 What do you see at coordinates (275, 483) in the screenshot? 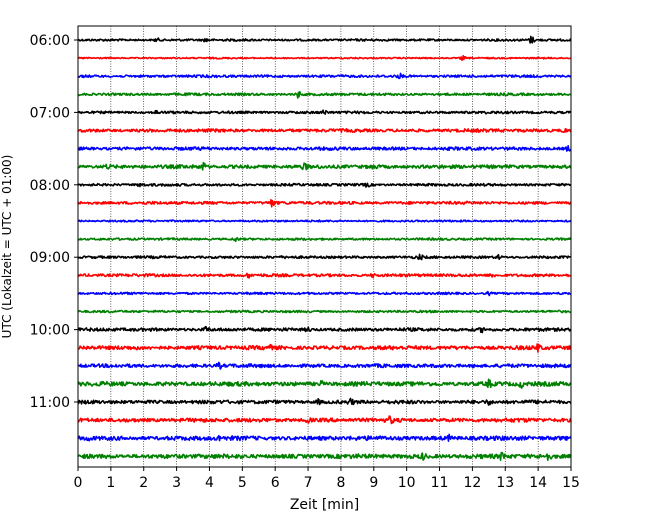
I see `x-tick-label: 6` at bounding box center [275, 483].